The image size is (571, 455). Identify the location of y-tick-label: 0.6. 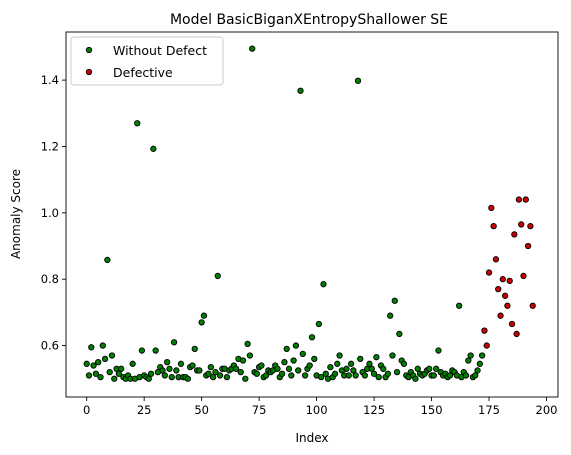
(50, 346).